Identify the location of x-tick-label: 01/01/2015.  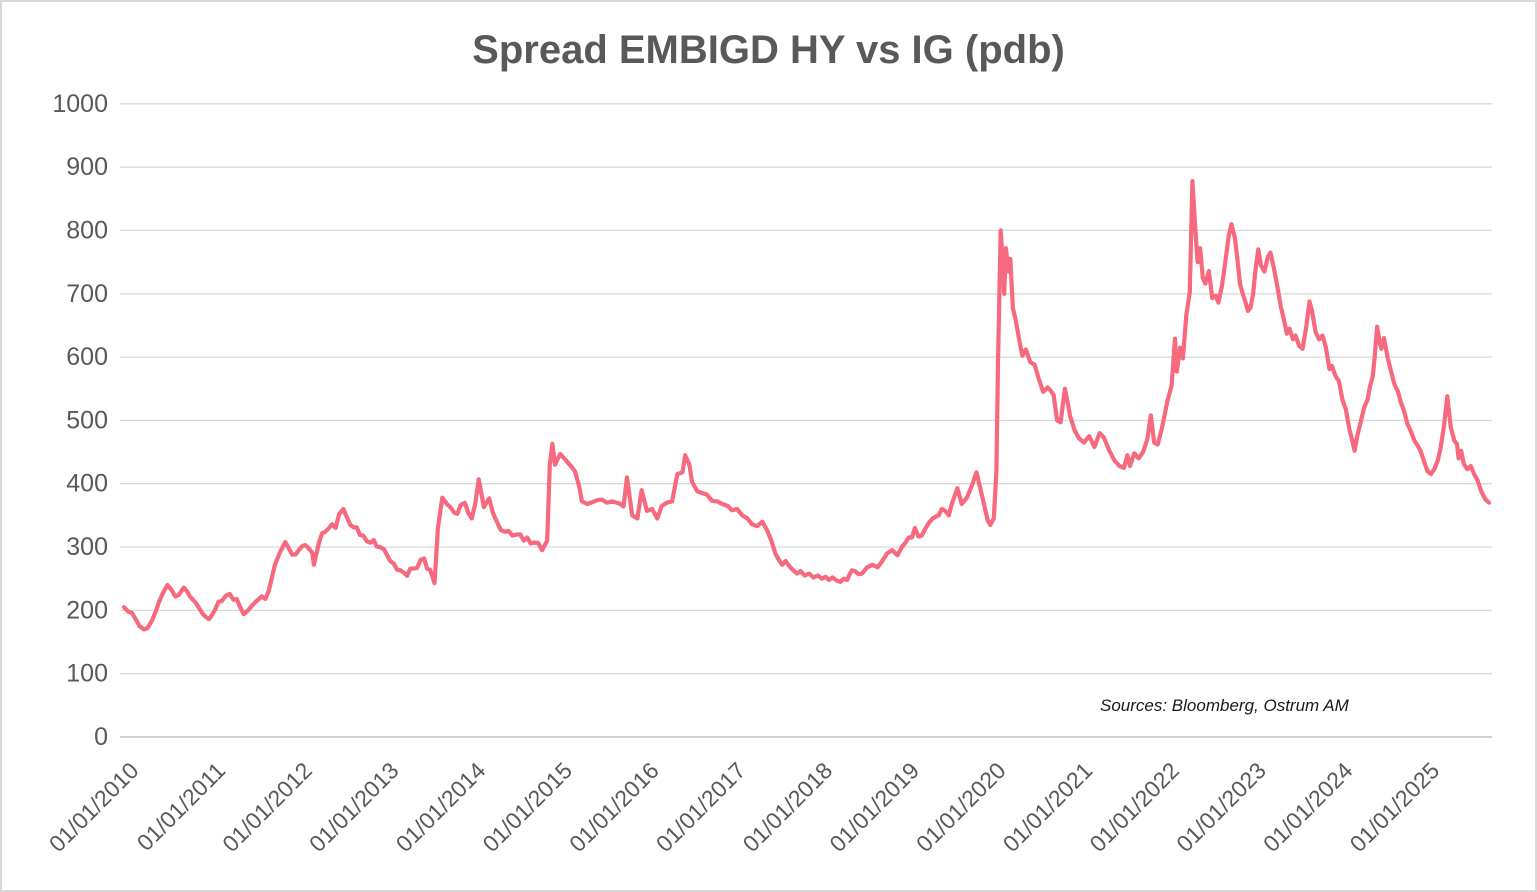
(527, 807).